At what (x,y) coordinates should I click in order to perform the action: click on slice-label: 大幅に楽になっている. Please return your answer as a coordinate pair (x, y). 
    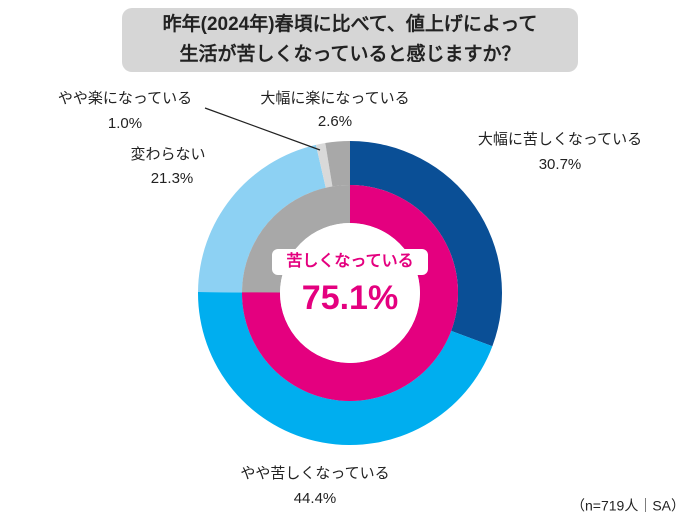
    Looking at the image, I should click on (334, 98).